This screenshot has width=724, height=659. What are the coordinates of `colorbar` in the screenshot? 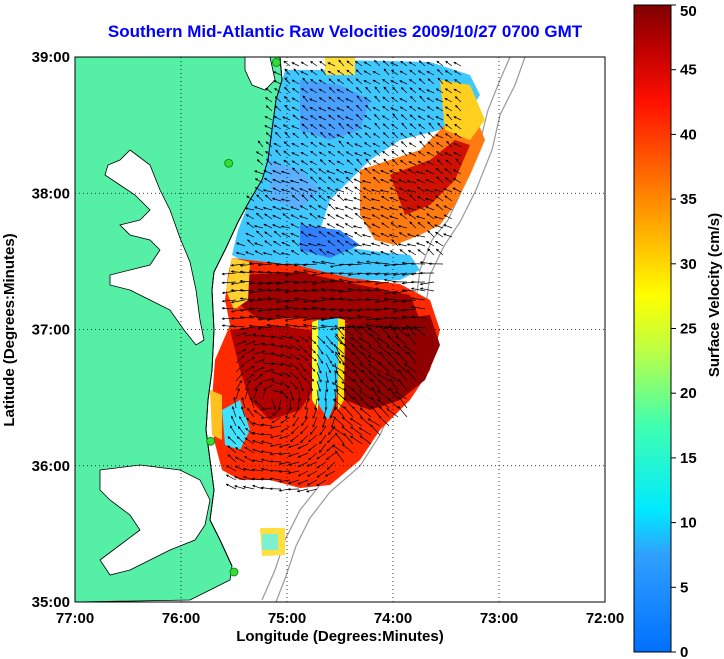 It's located at (652, 328).